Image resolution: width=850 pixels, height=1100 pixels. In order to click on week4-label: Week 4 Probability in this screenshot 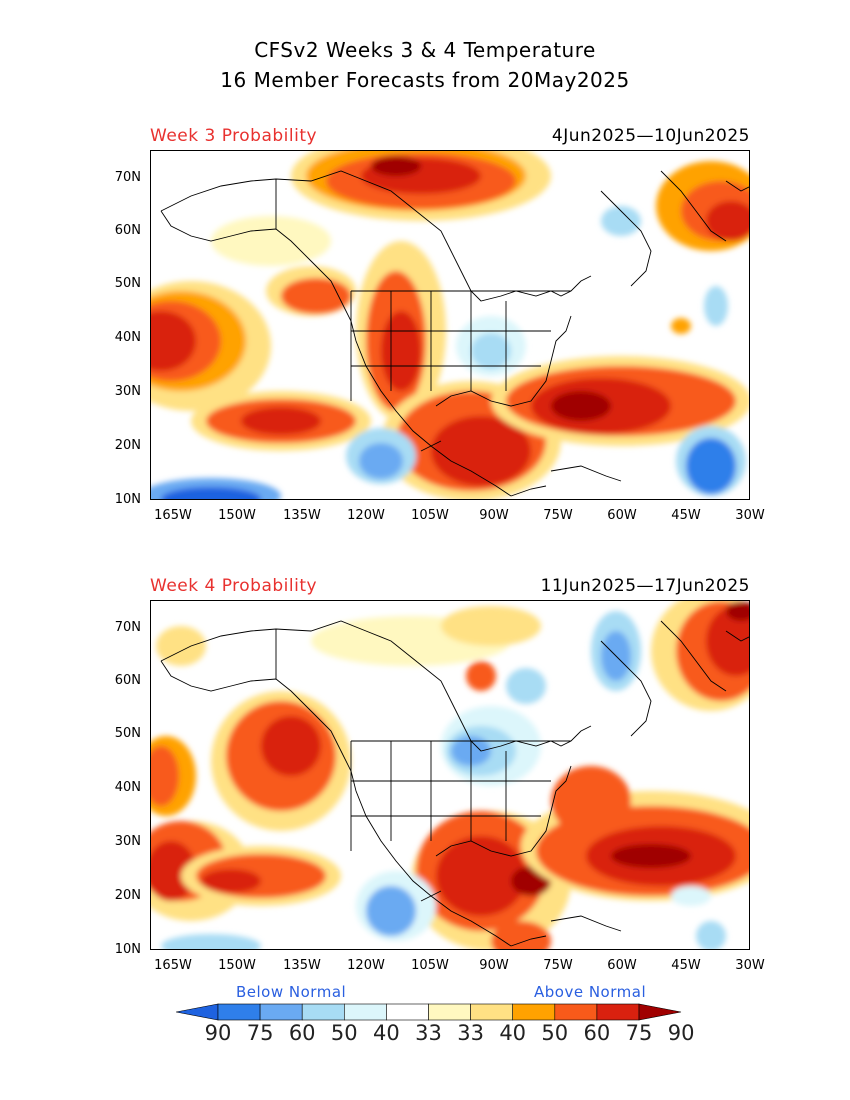, I will do `click(234, 586)`.